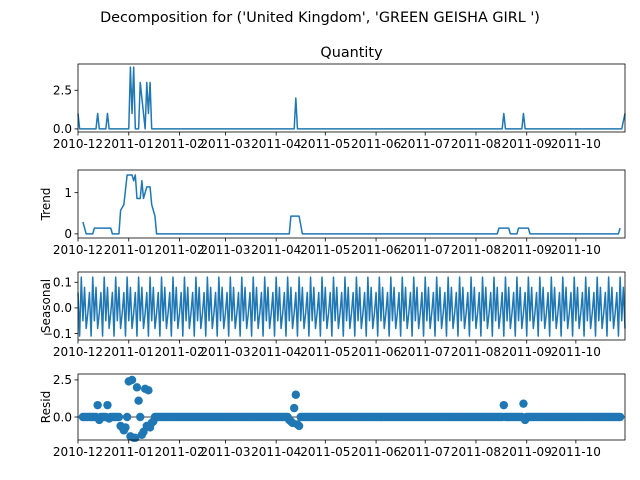 Image resolution: width=640 pixels, height=480 pixels. Describe the element at coordinates (351, 407) in the screenshot. I see `axes-frame-resid` at that location.